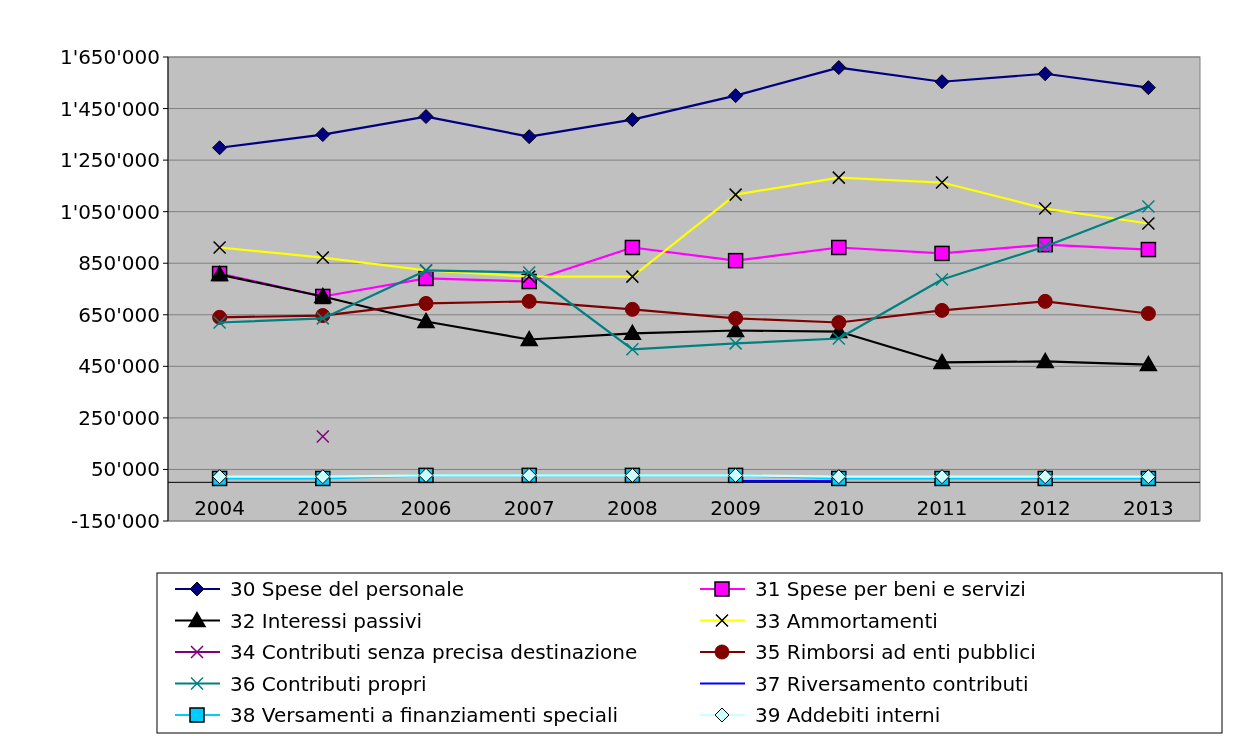 The height and width of the screenshot is (736, 1236). I want to click on y-tick-label: 1'450'000, so click(109, 108).